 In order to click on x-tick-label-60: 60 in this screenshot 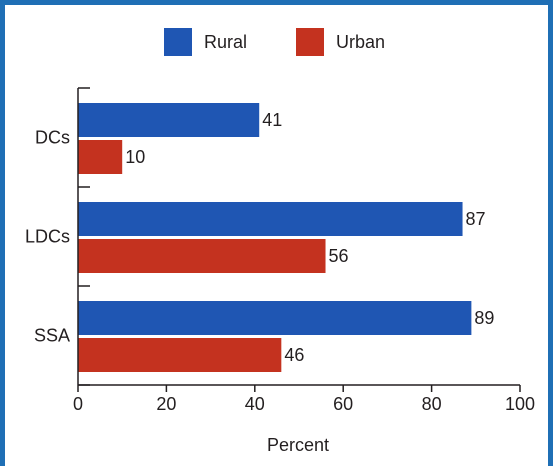, I will do `click(343, 404)`.